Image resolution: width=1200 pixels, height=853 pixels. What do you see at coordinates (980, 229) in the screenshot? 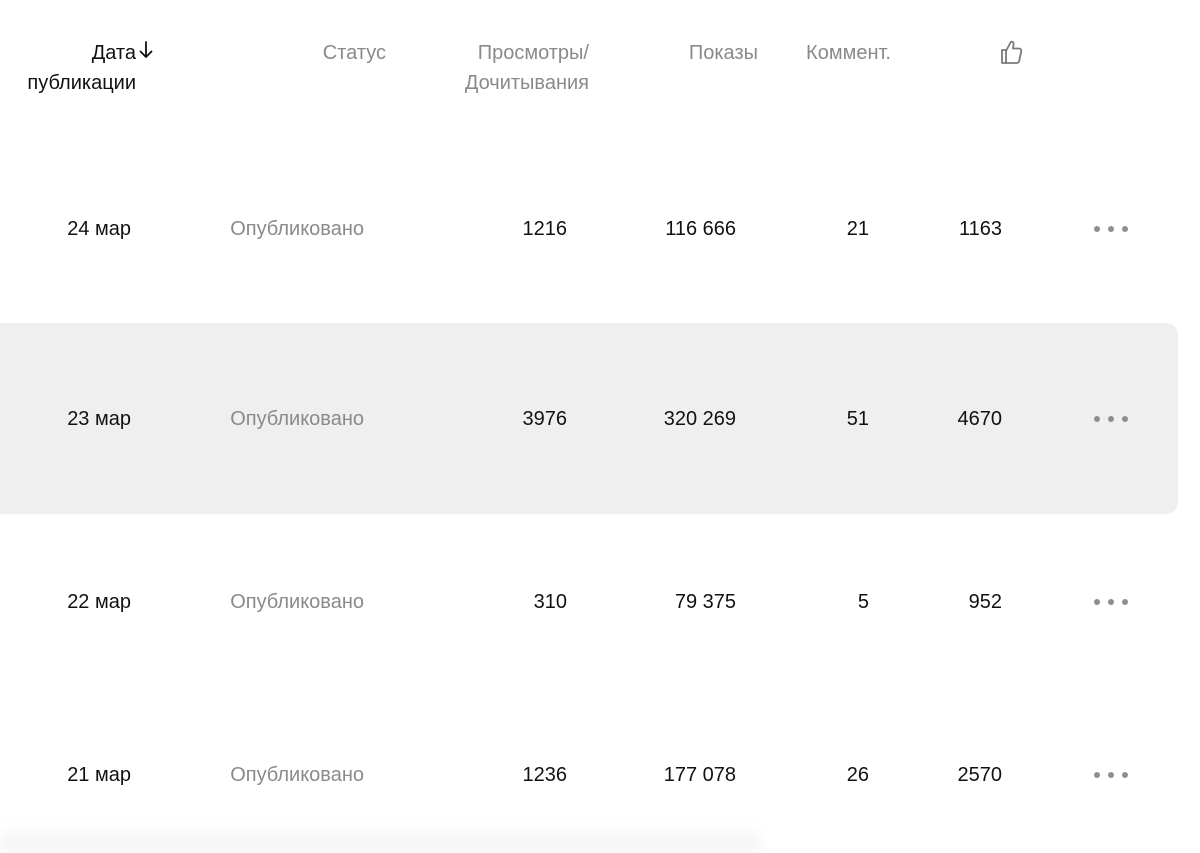
I see `cell-likes: 1163` at bounding box center [980, 229].